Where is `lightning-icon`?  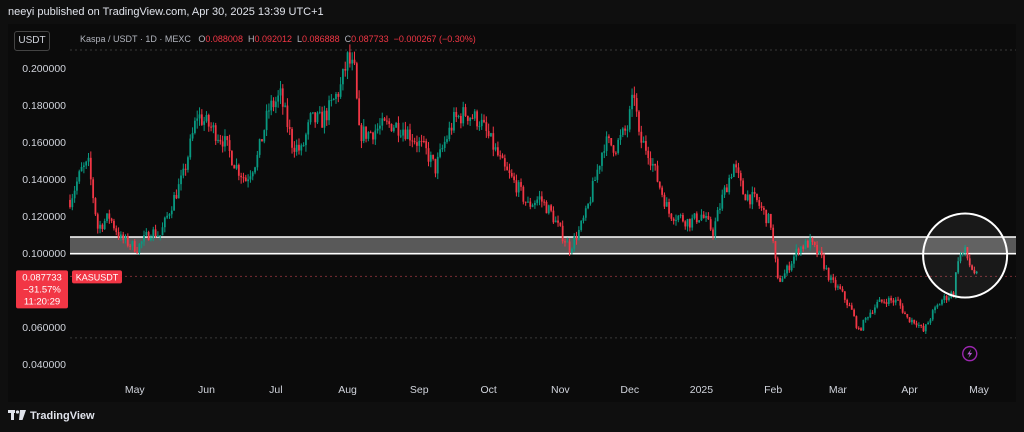
lightning-icon is located at coordinates (970, 353).